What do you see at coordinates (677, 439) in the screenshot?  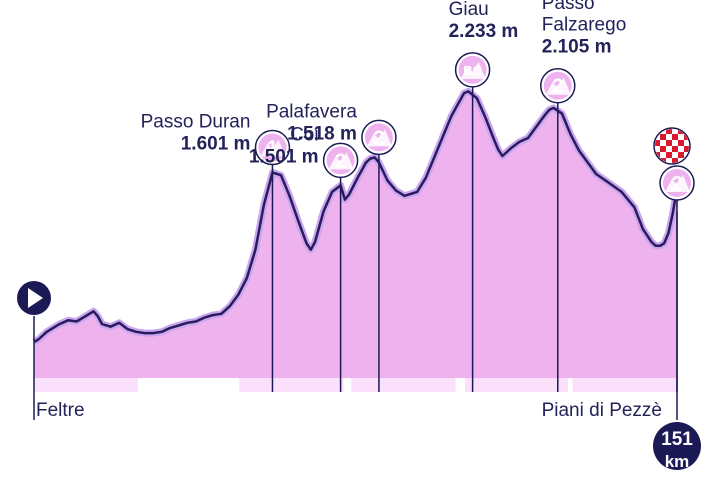 I see `distance-value: 151` at bounding box center [677, 439].